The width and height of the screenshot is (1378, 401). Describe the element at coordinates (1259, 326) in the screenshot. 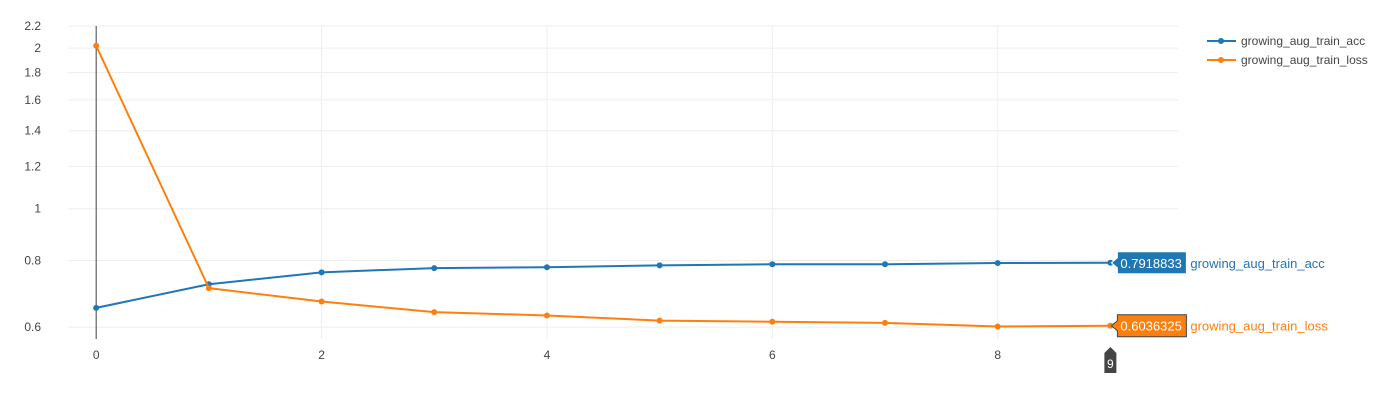

I see `hover-series-name: growing_aug_train_loss` at that location.